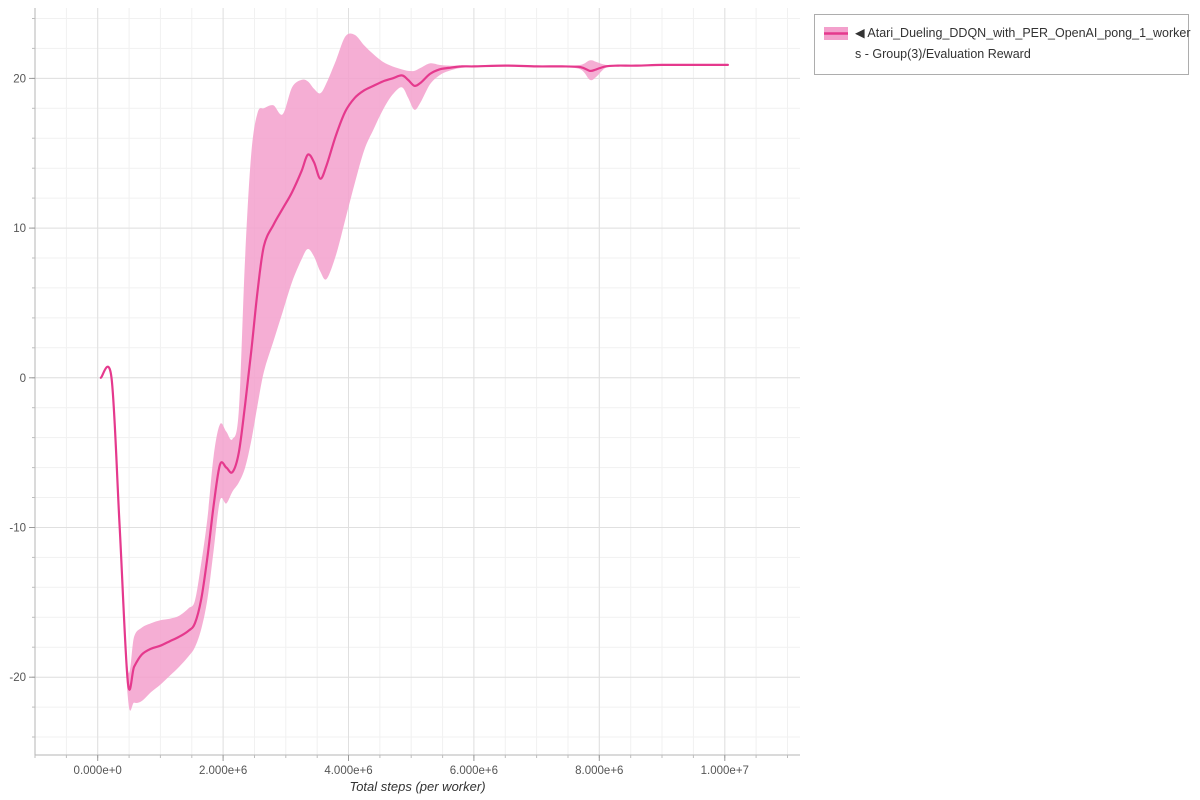  I want to click on y-tick-label: 20, so click(19, 79).